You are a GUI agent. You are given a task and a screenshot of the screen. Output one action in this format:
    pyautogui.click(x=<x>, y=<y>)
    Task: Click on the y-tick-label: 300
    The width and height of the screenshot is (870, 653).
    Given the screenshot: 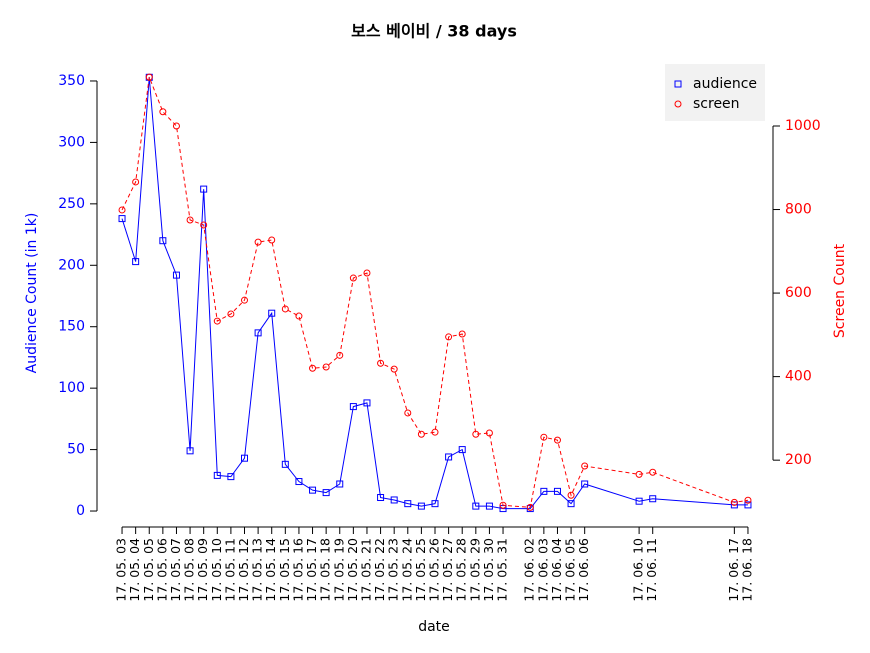 What is the action you would take?
    pyautogui.click(x=71, y=142)
    